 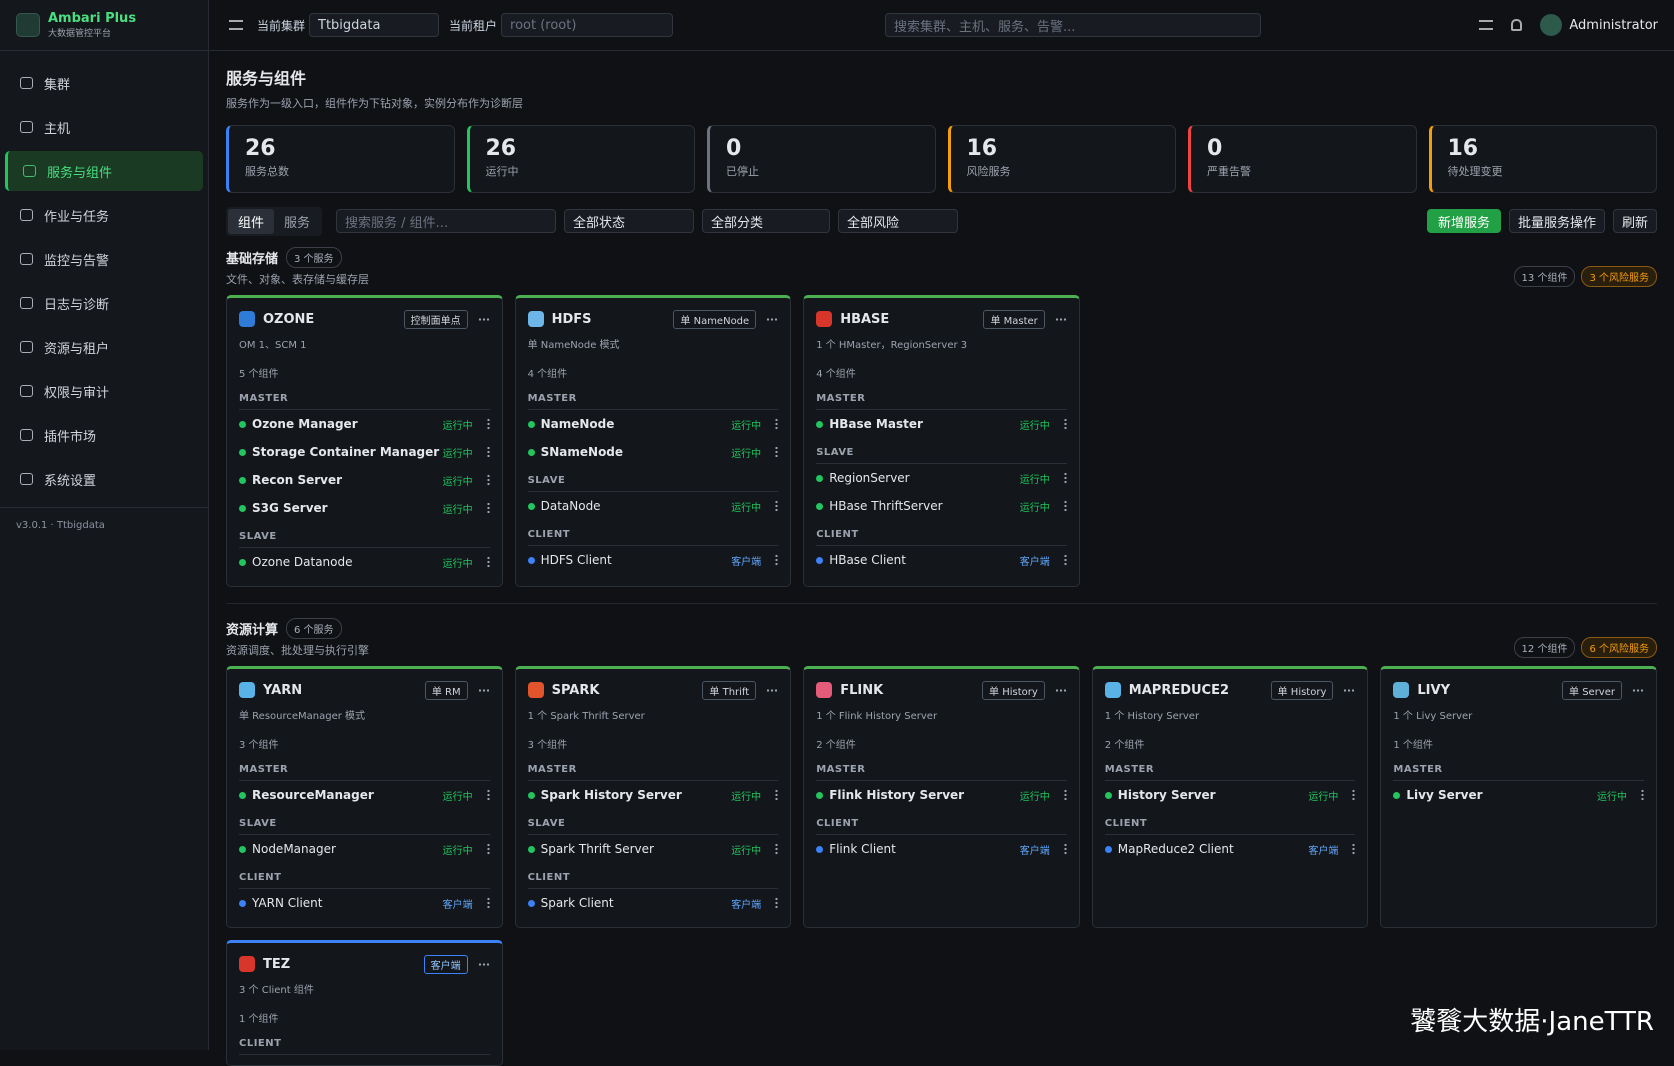 What do you see at coordinates (629, 221) in the screenshot?
I see `filter-select: 全部状态` at bounding box center [629, 221].